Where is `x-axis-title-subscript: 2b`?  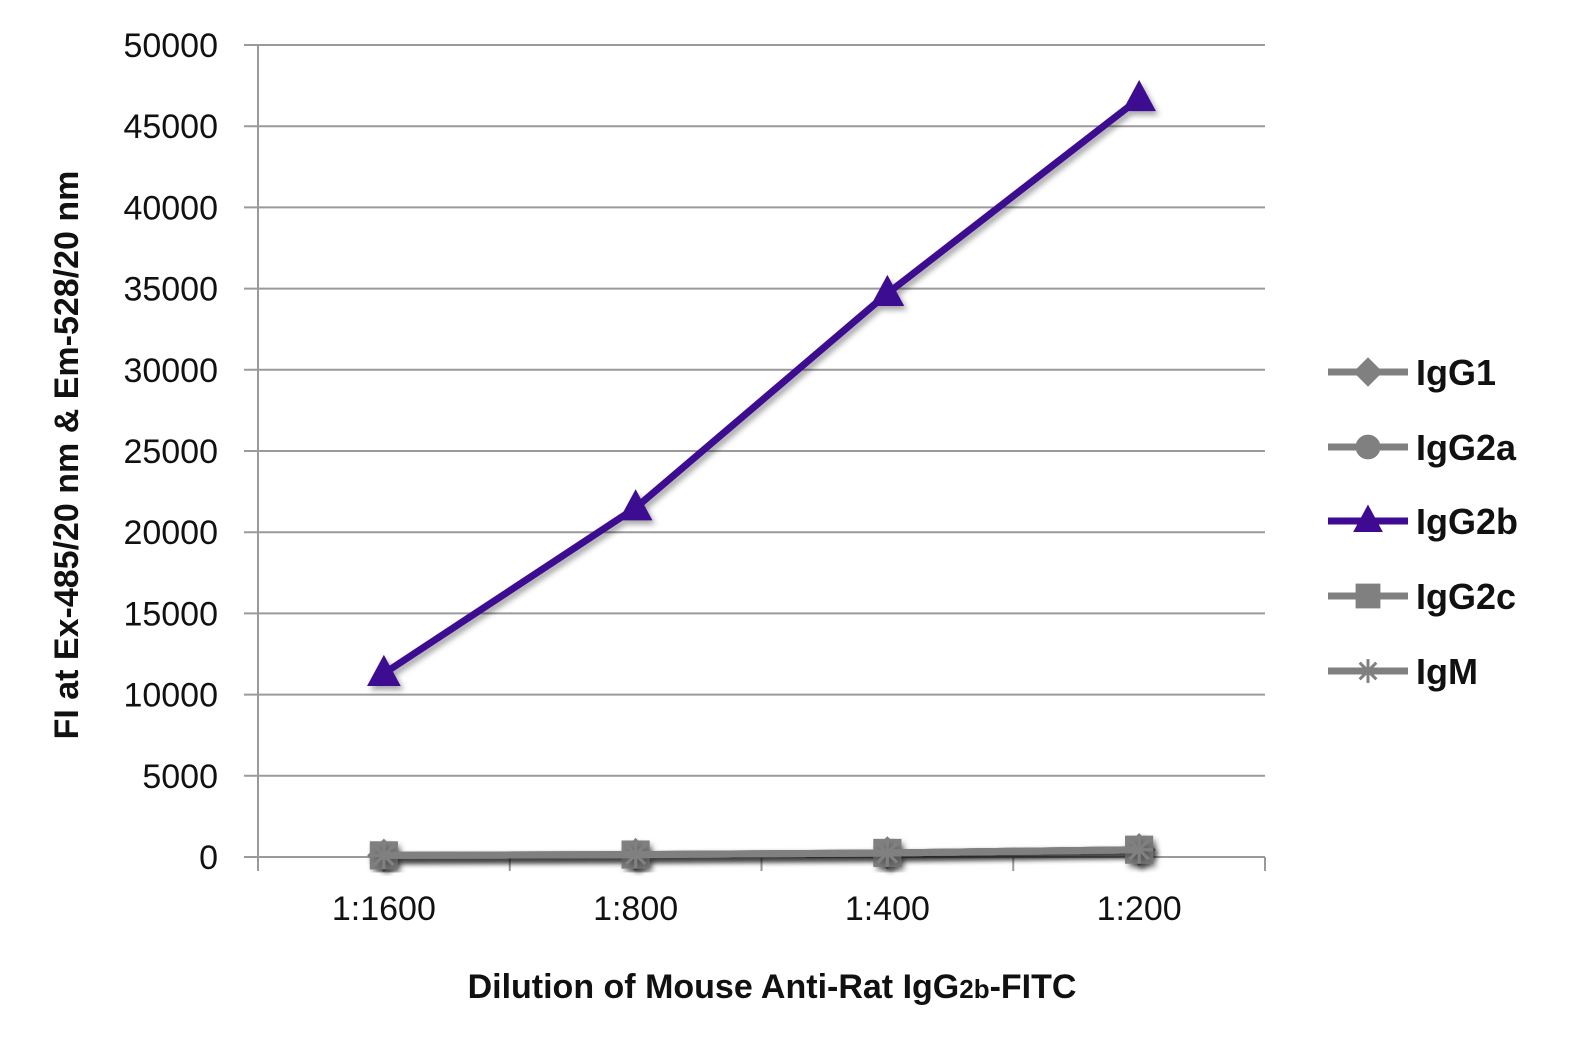
x-axis-title-subscript: 2b is located at coordinates (974, 989).